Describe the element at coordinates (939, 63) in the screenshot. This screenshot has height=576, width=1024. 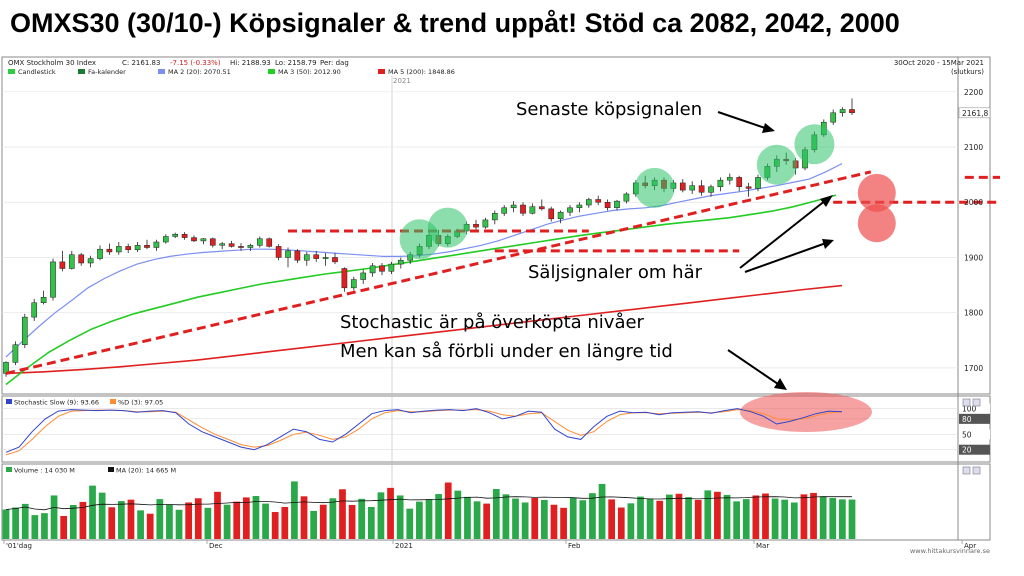
I see `date-range: 30Oct 2020 - 15Mar 2021` at that location.